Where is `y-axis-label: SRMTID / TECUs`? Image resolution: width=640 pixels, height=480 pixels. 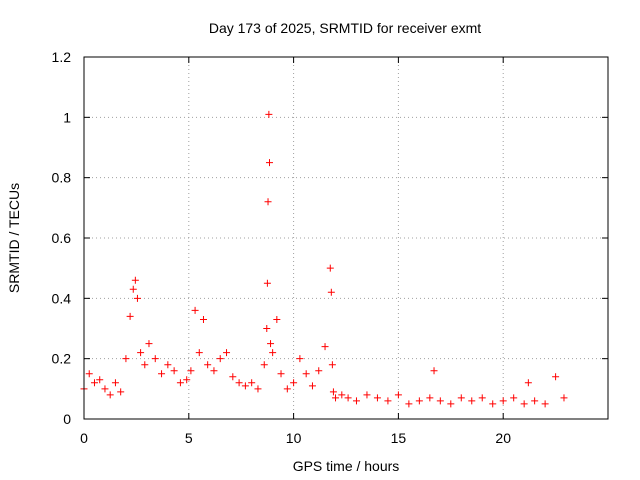 y-axis-label: SRMTID / TECUs is located at coordinates (14, 238).